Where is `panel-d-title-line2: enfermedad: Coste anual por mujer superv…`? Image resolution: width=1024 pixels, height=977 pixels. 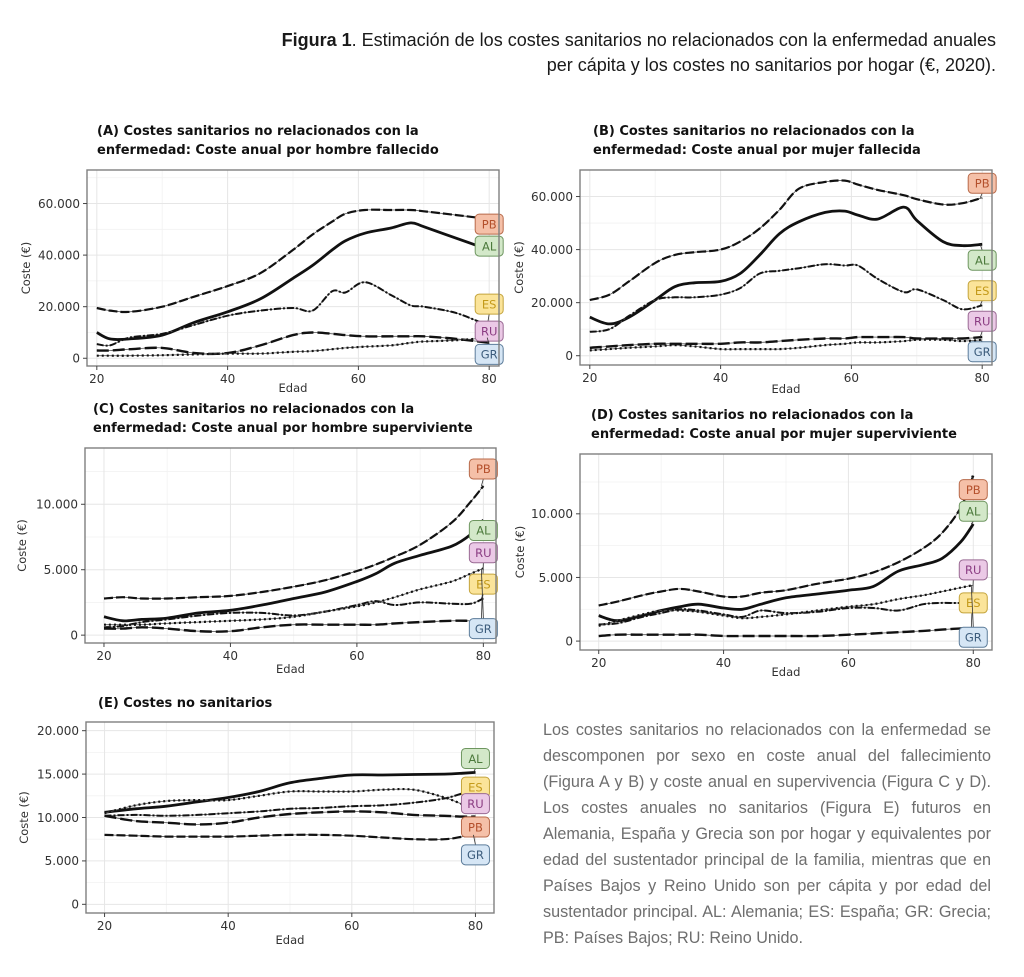
panel-d-title-line2: enfermedad: Coste anual por mujer superv… is located at coordinates (774, 434).